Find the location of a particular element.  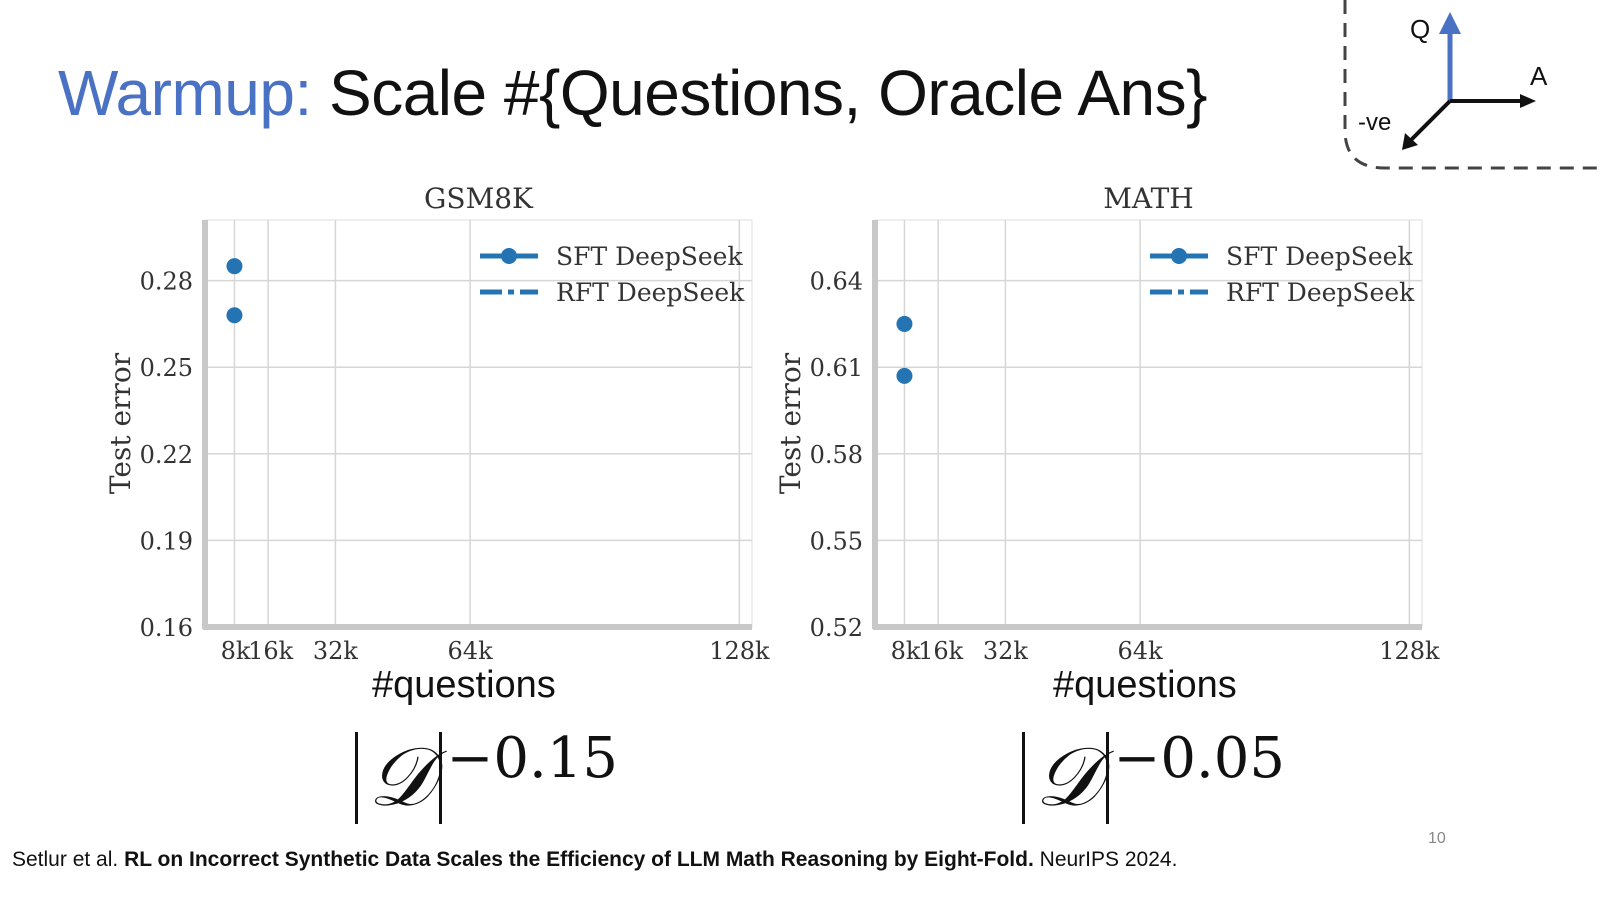

chart-title: MATH is located at coordinates (1148, 198).